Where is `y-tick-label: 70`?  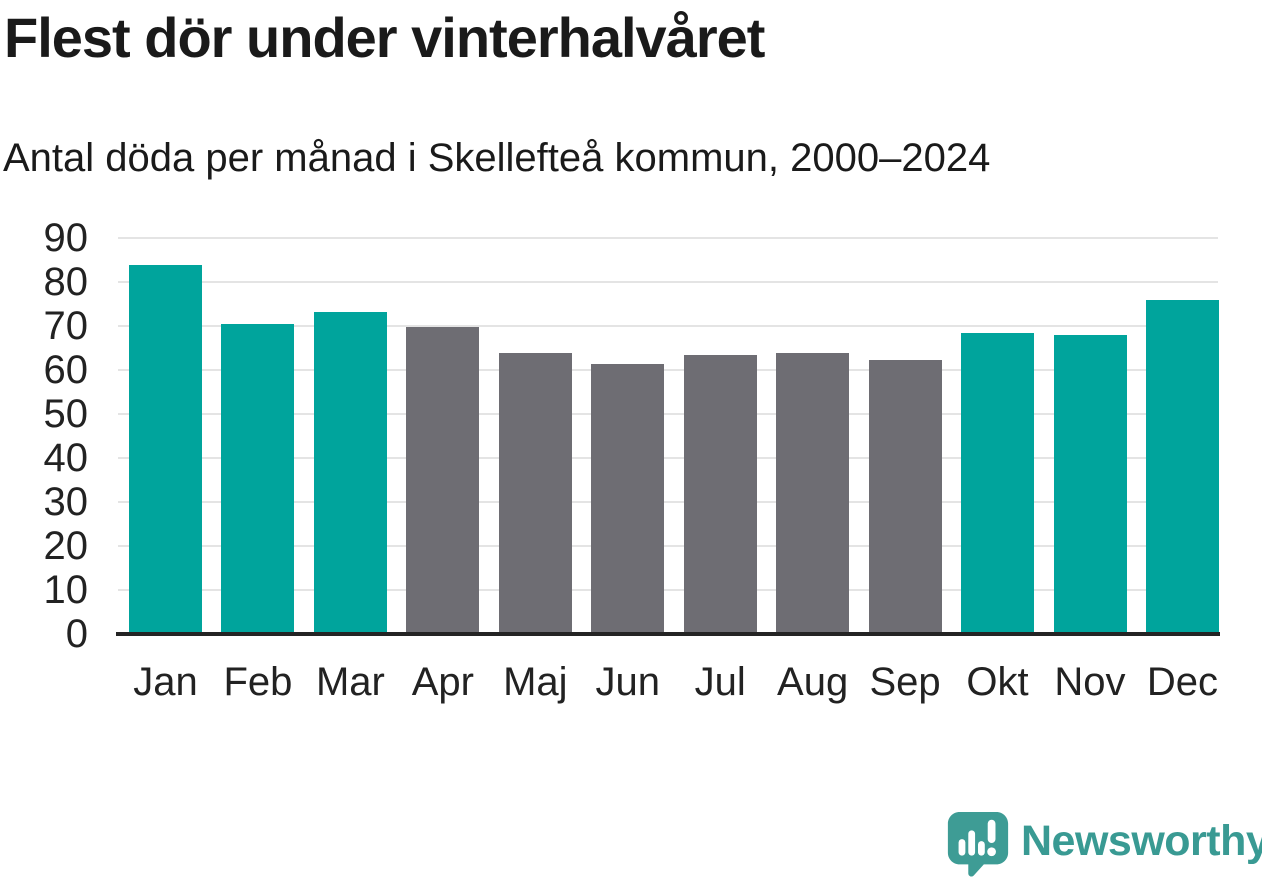 y-tick-label: 70 is located at coordinates (66, 326).